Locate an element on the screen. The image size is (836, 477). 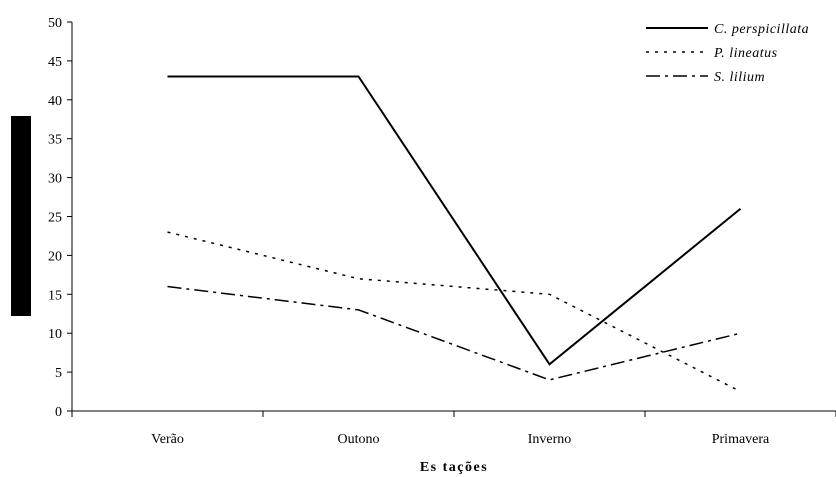
x-tick-label: Verão is located at coordinates (167, 439).